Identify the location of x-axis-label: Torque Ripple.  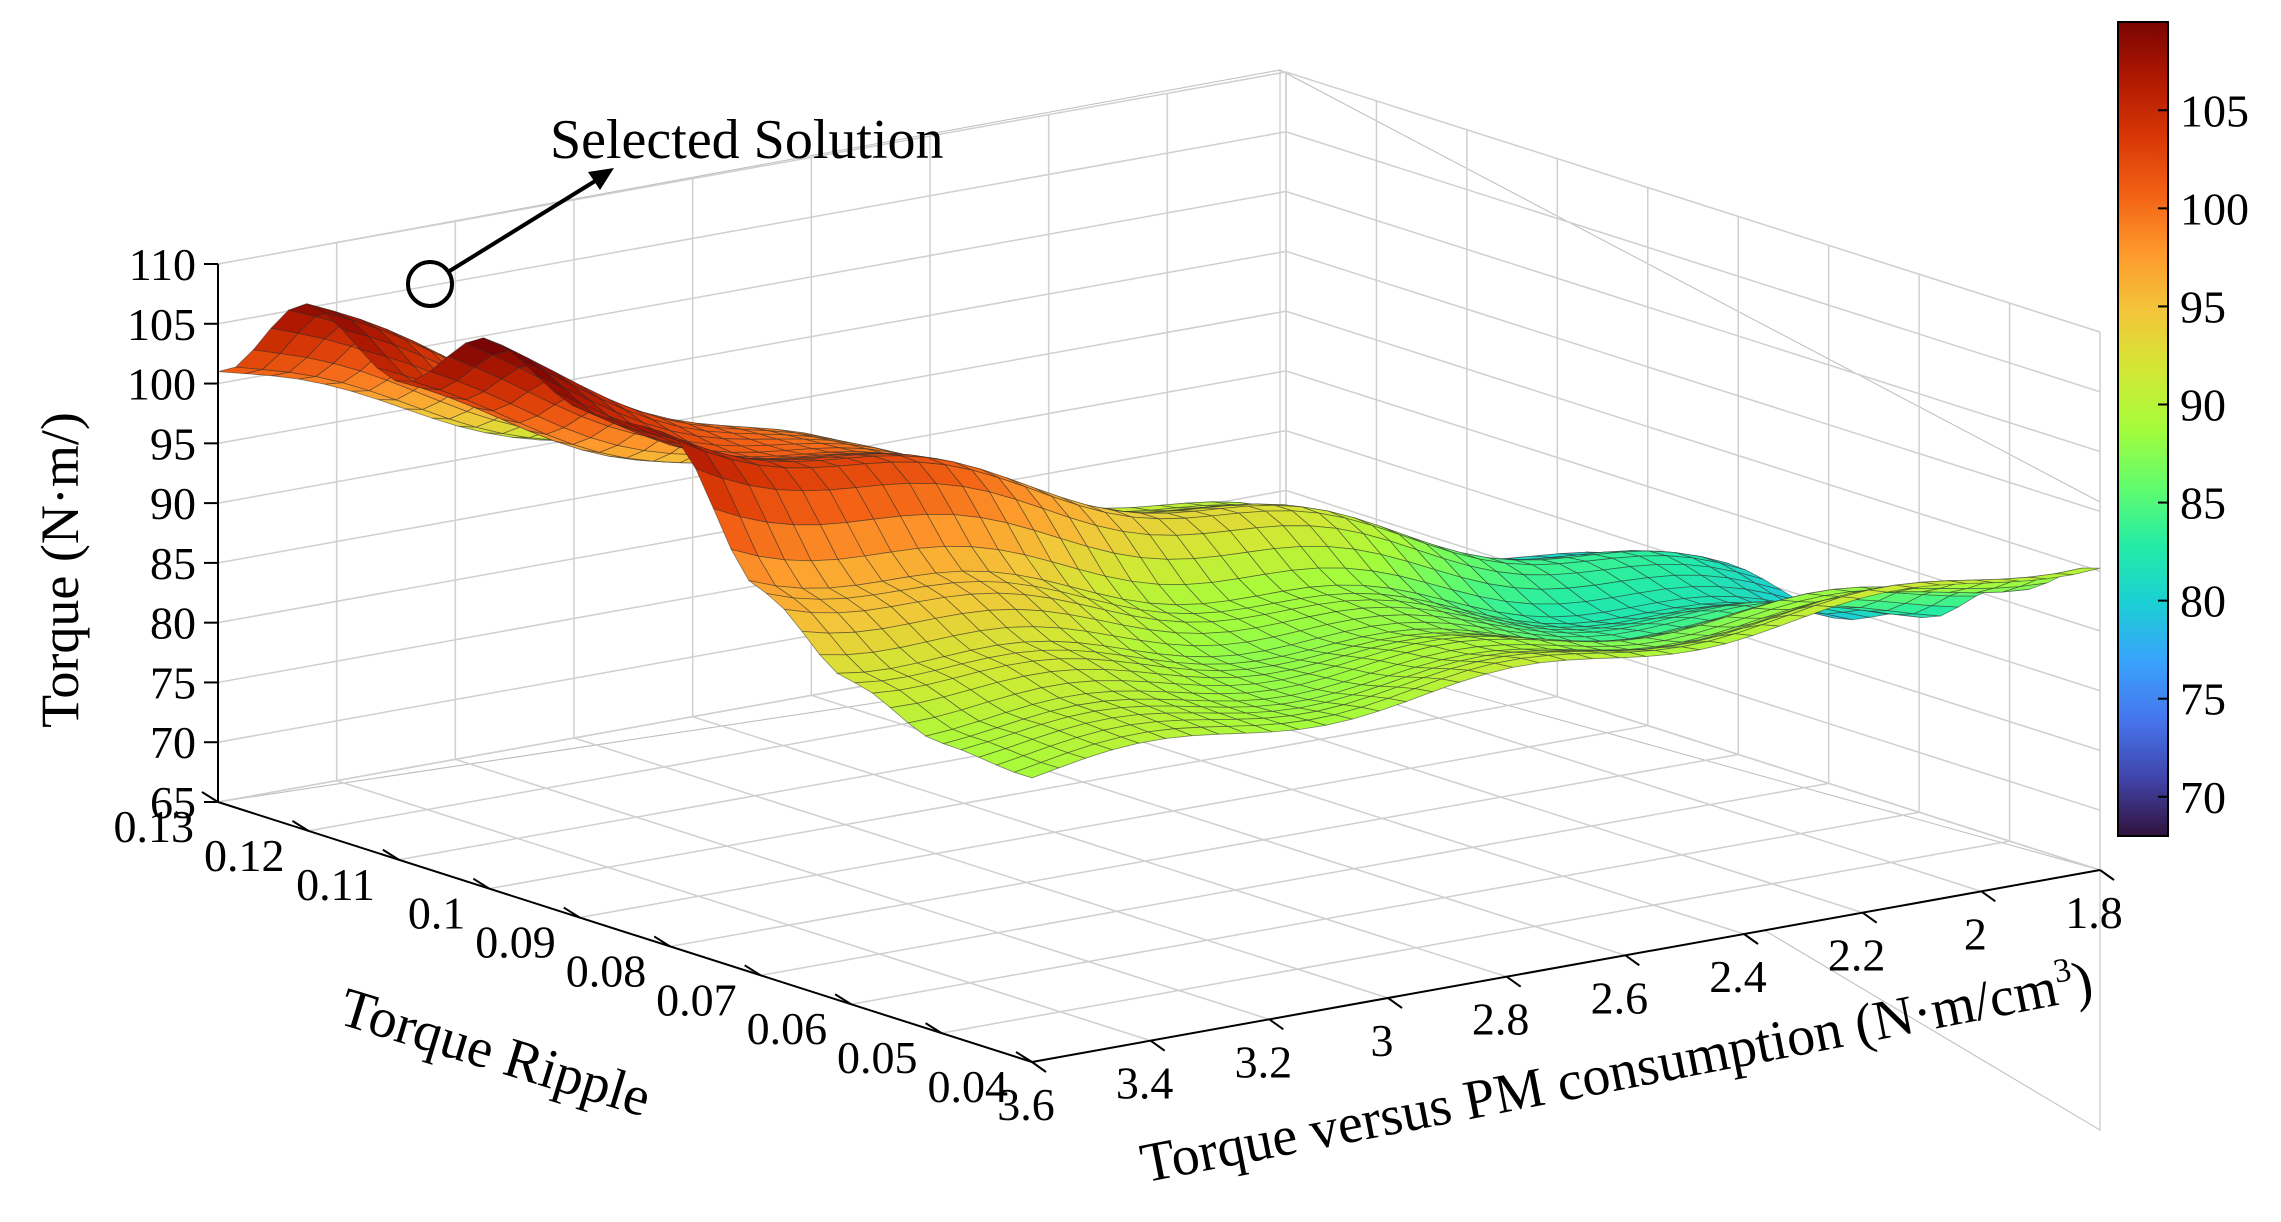
(495, 1052).